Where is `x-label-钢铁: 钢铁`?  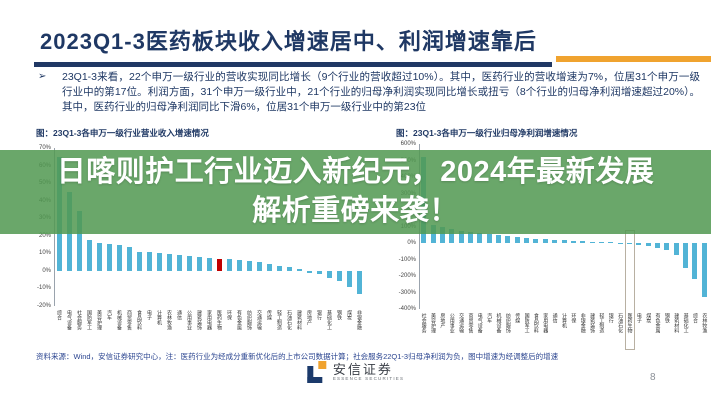 x-label-钢铁: 钢铁 is located at coordinates (666, 318).